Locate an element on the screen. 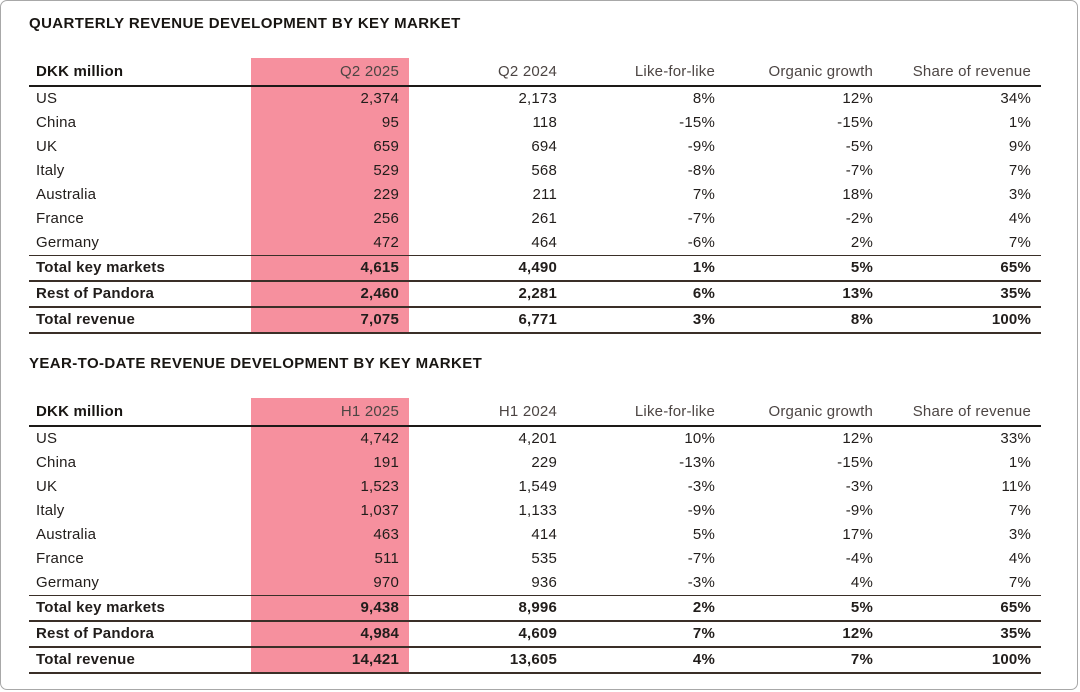 The width and height of the screenshot is (1080, 692). column-header: Q2 2025 is located at coordinates (330, 72).